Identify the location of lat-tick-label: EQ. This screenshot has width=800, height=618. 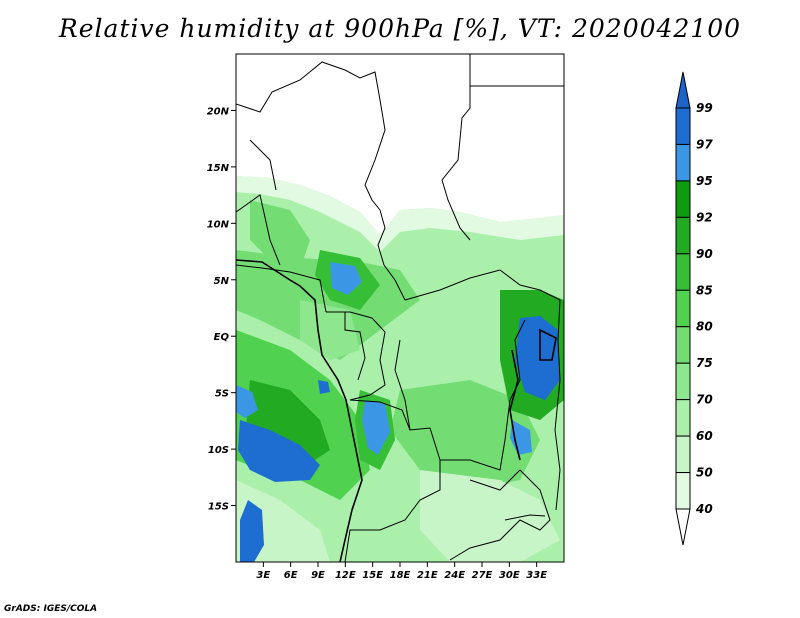
(222, 337).